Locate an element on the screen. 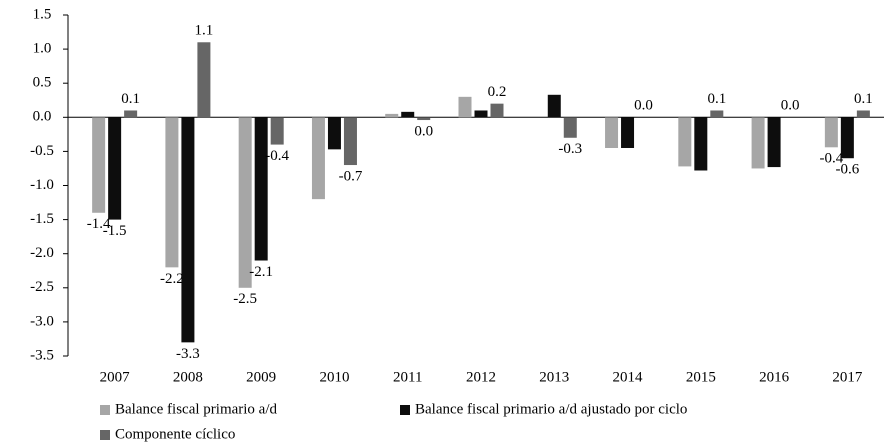 The image size is (884, 445). x-tick-label: 2011 is located at coordinates (407, 377).